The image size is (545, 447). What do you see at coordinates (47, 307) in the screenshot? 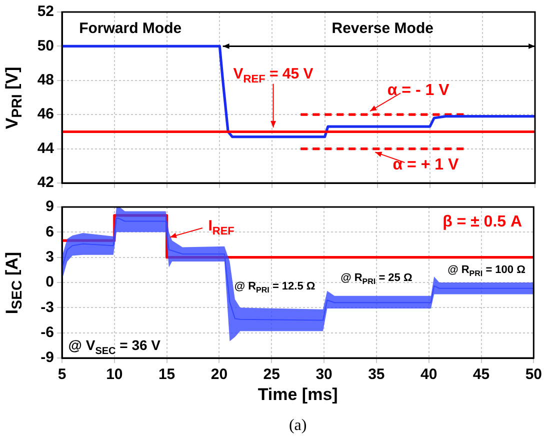
I see `y-tick-label: -3` at bounding box center [47, 307].